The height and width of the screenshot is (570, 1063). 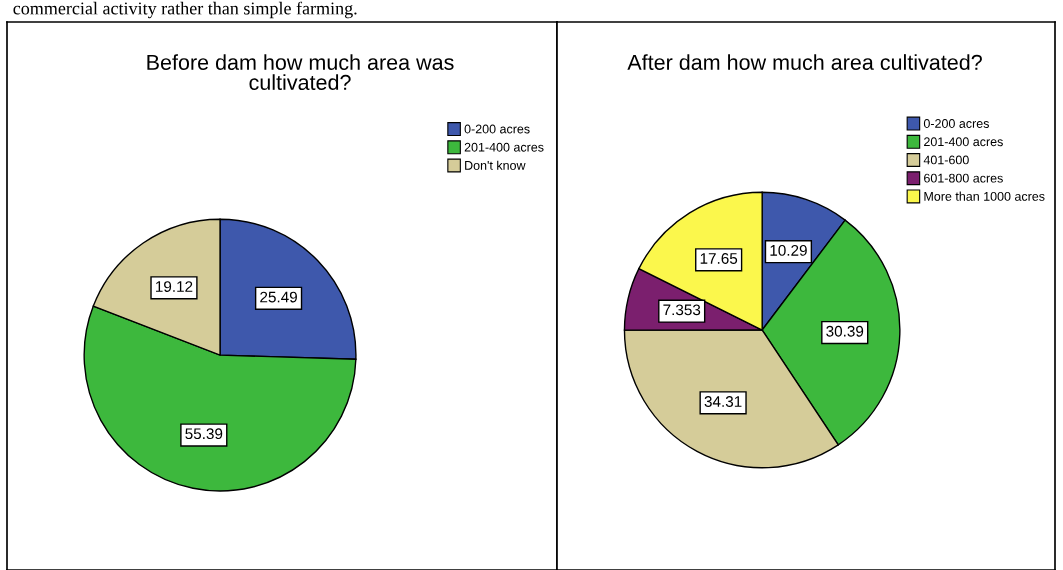 What do you see at coordinates (204, 434) in the screenshot?
I see `data-label: 55.39` at bounding box center [204, 434].